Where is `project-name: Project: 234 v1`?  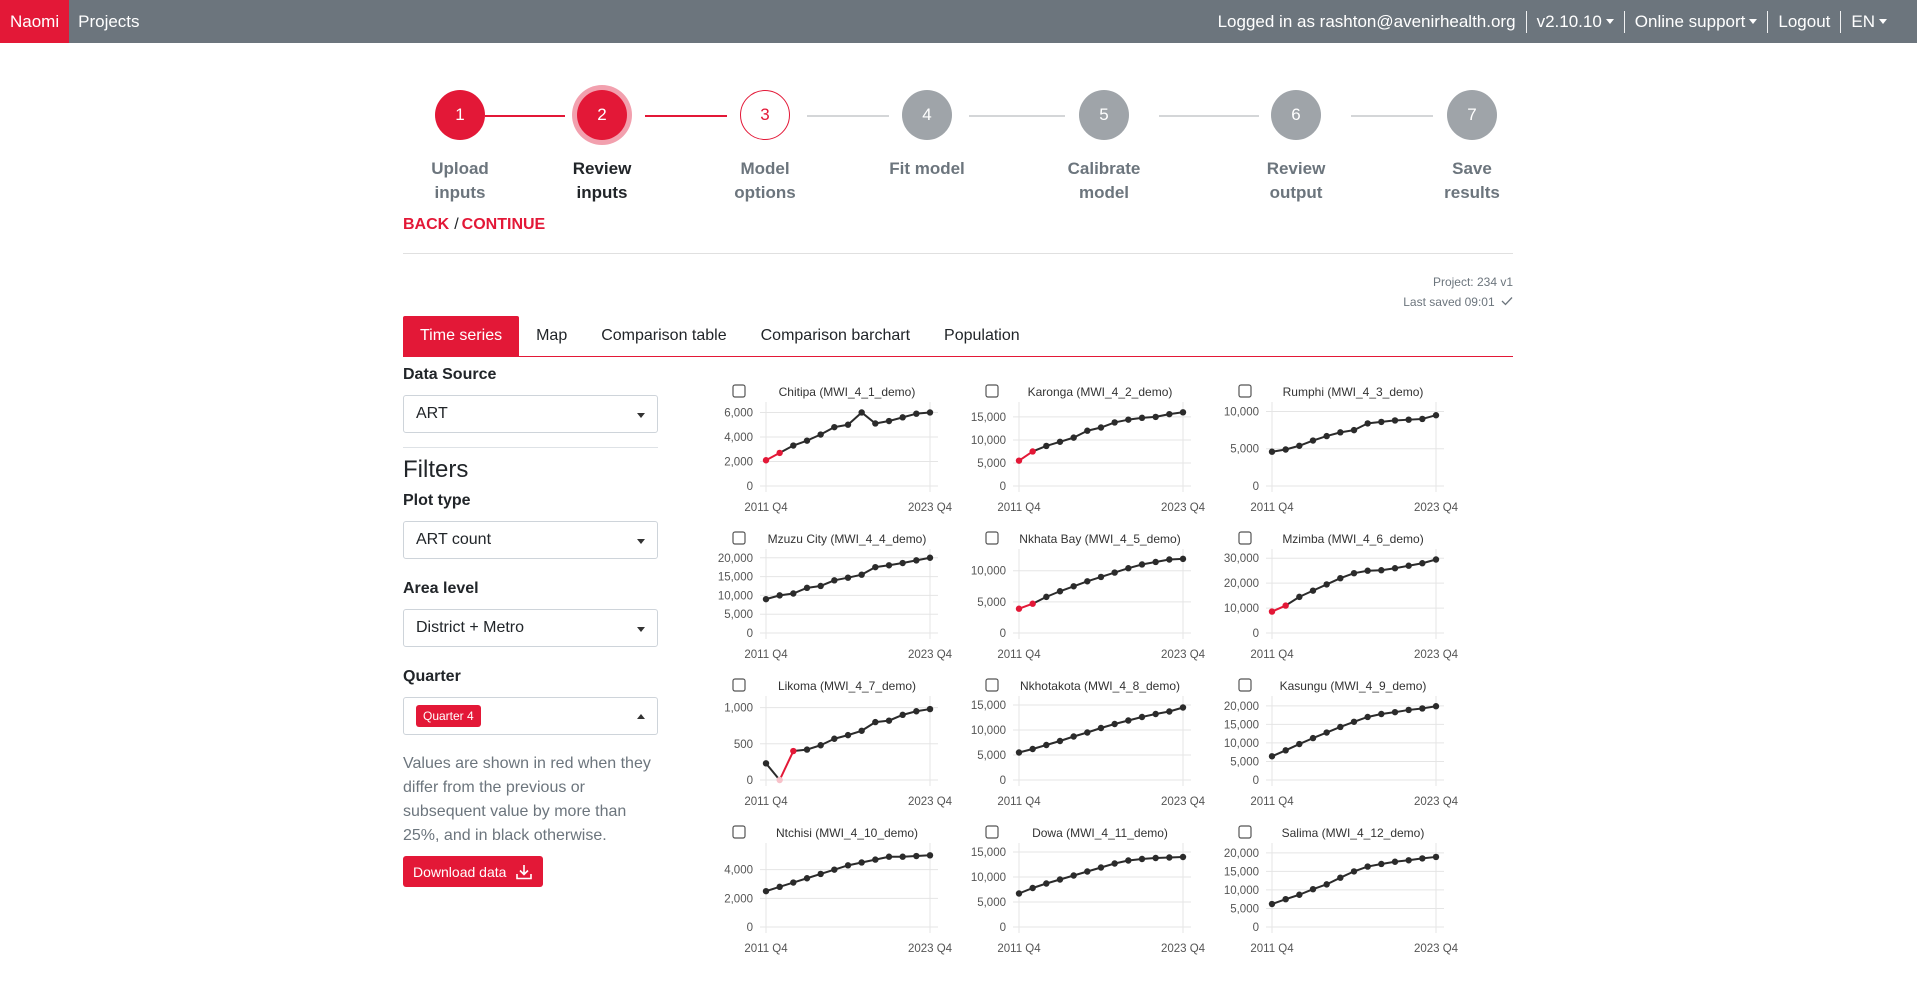
project-name: Project: 234 v1 is located at coordinates (1472, 282).